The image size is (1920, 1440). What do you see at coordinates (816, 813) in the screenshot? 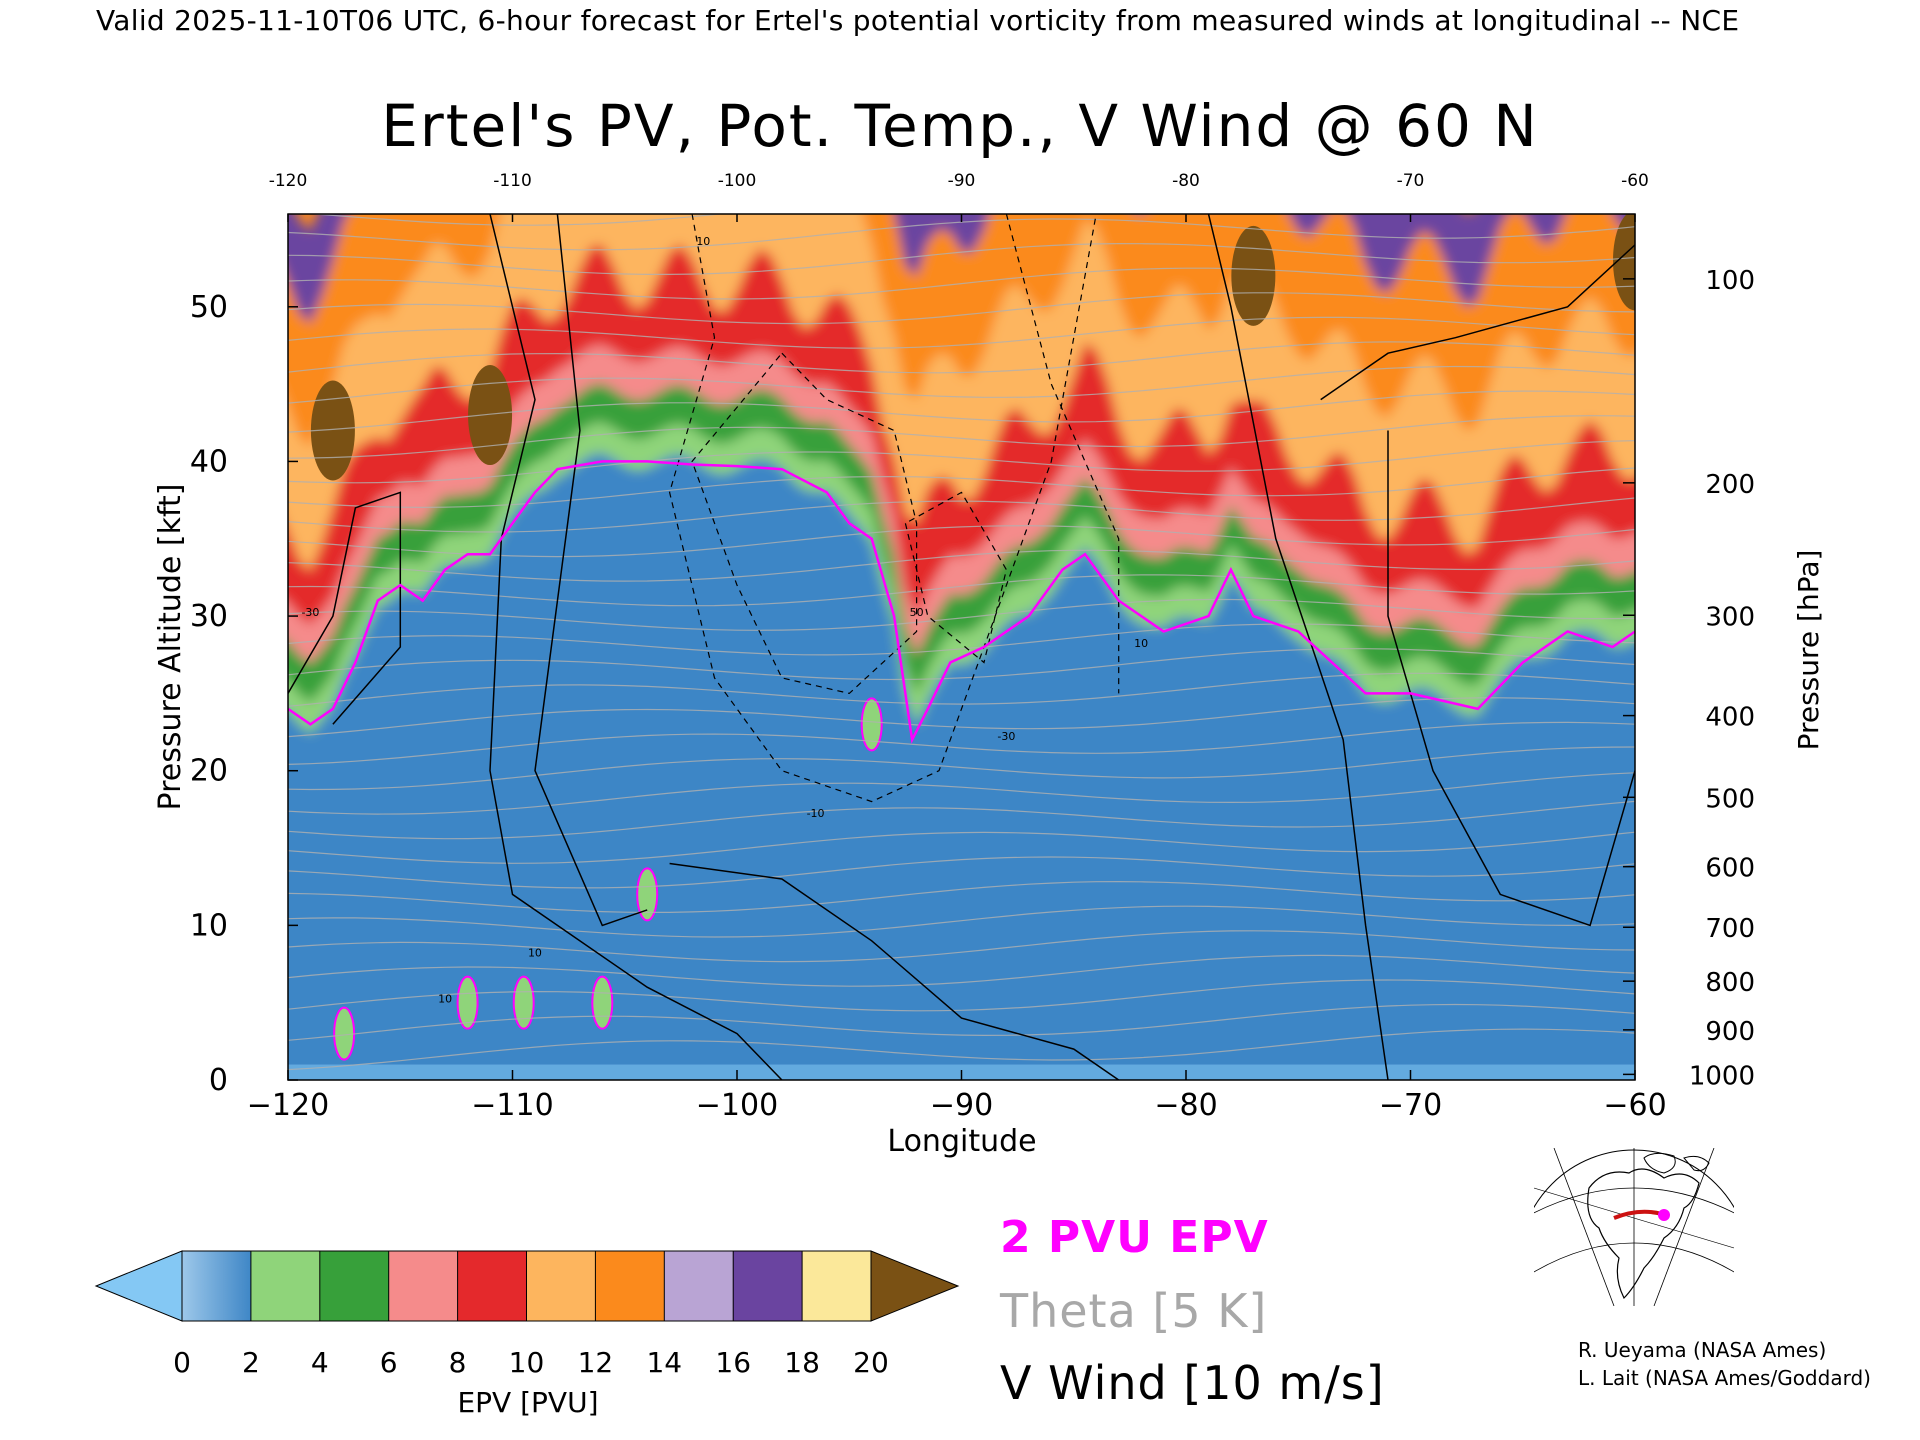
I see `vwind-contour-label: -10` at bounding box center [816, 813].